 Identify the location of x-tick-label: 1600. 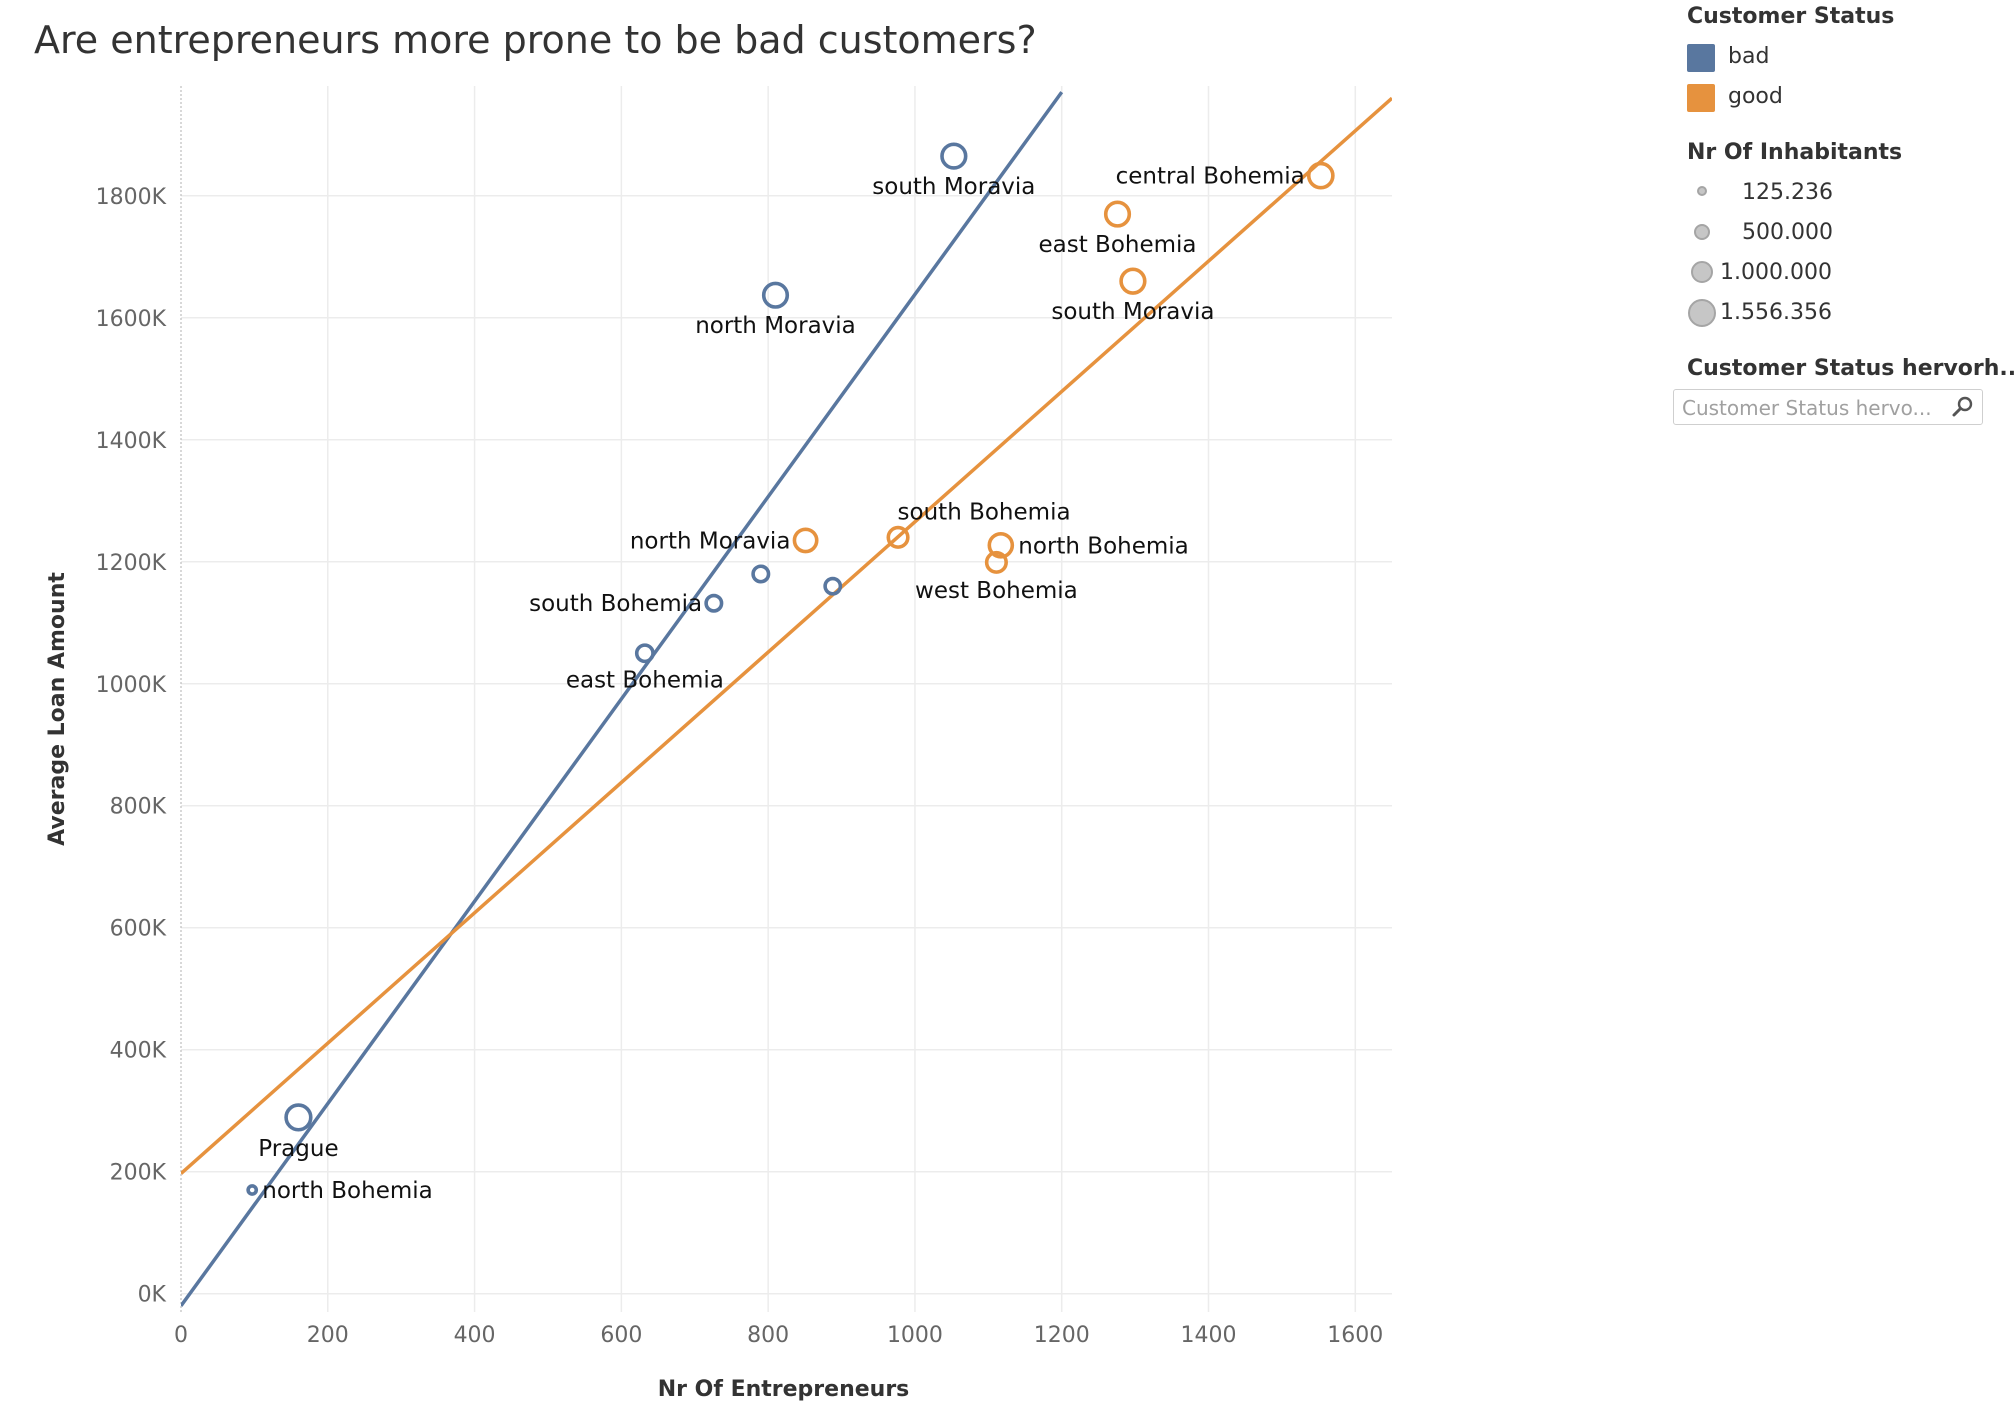
(1355, 1335).